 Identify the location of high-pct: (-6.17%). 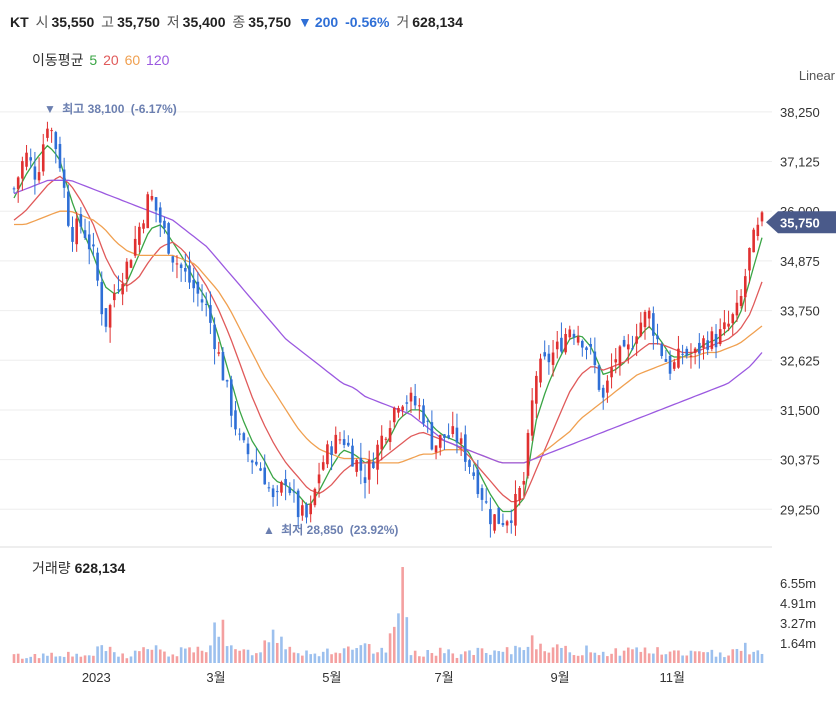
(154, 109).